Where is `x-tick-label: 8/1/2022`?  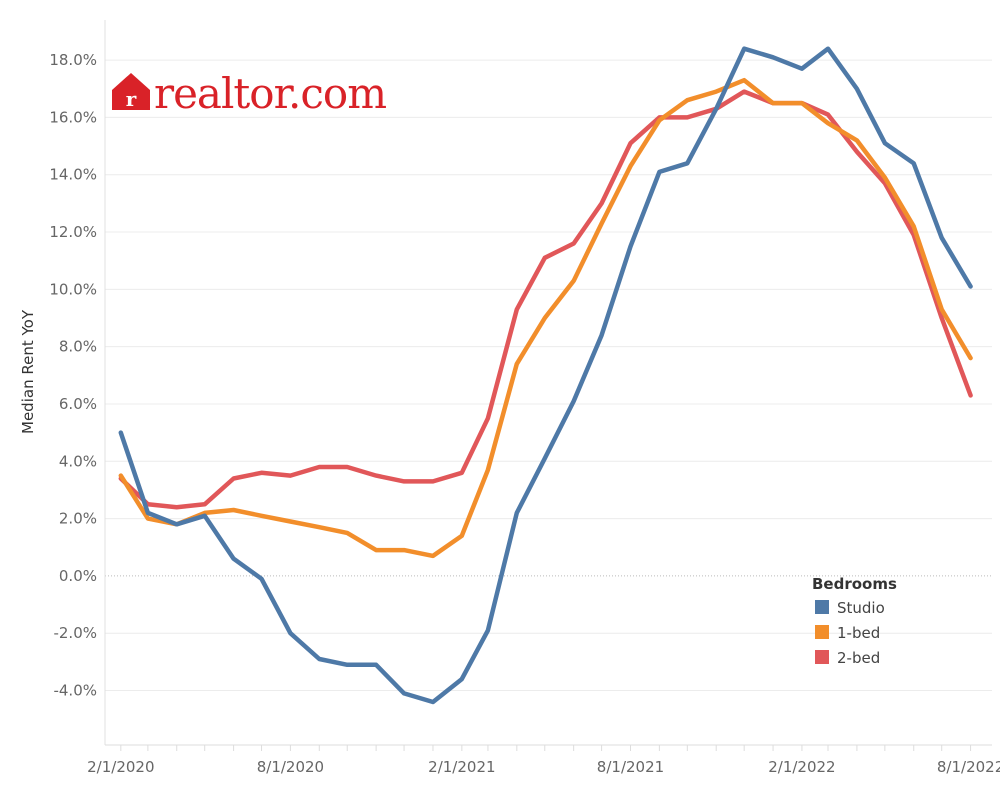
x-tick-label: 8/1/2022 is located at coordinates (968, 767).